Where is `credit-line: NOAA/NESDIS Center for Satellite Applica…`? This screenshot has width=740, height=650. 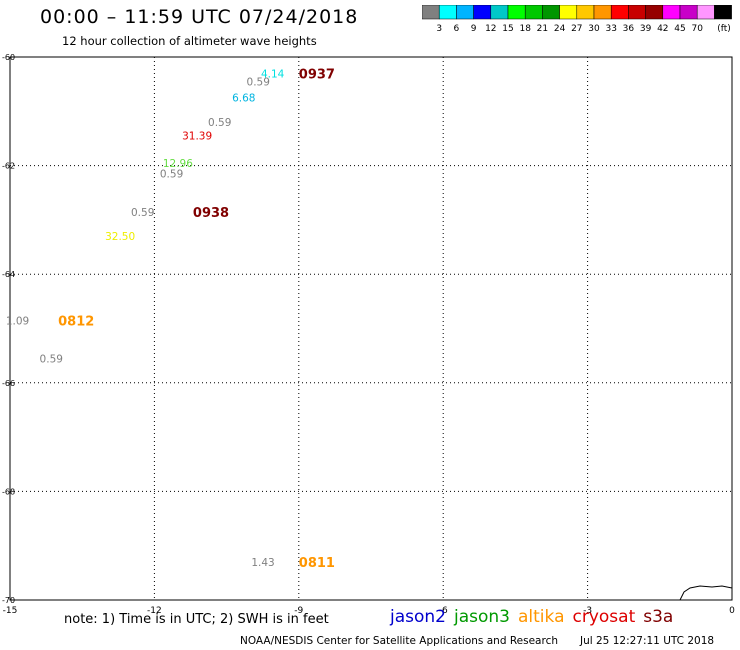
credit-line: NOAA/NESDIS Center for Satellite Applica… is located at coordinates (477, 641).